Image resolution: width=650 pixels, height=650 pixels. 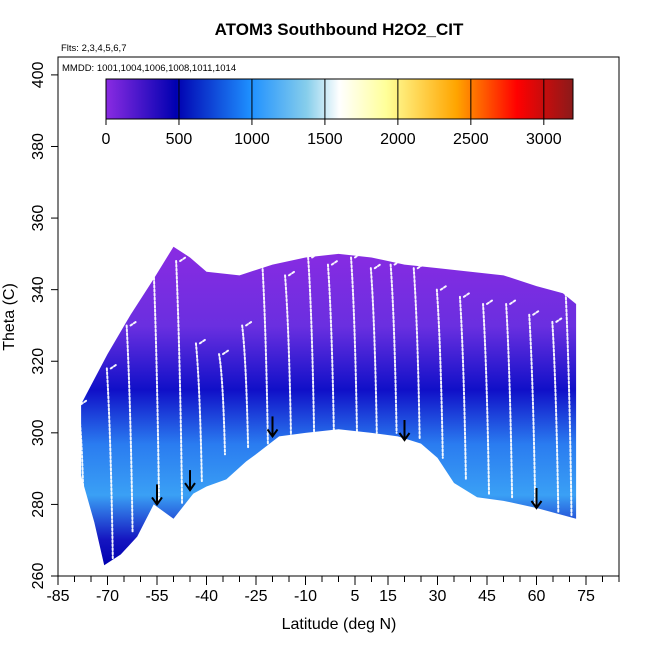 What do you see at coordinates (333, 590) in the screenshot?
I see `x-axis: -85 -70 -55 -40 -25 -10 5 15 30 45 60 75` at bounding box center [333, 590].